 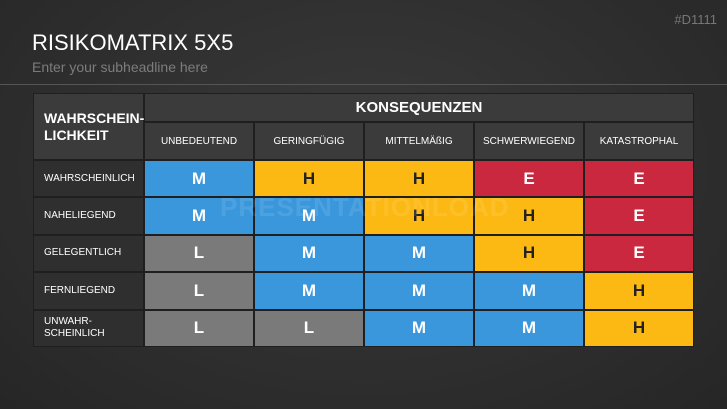 I want to click on text-line: UNWAHR-, so click(x=68, y=322).